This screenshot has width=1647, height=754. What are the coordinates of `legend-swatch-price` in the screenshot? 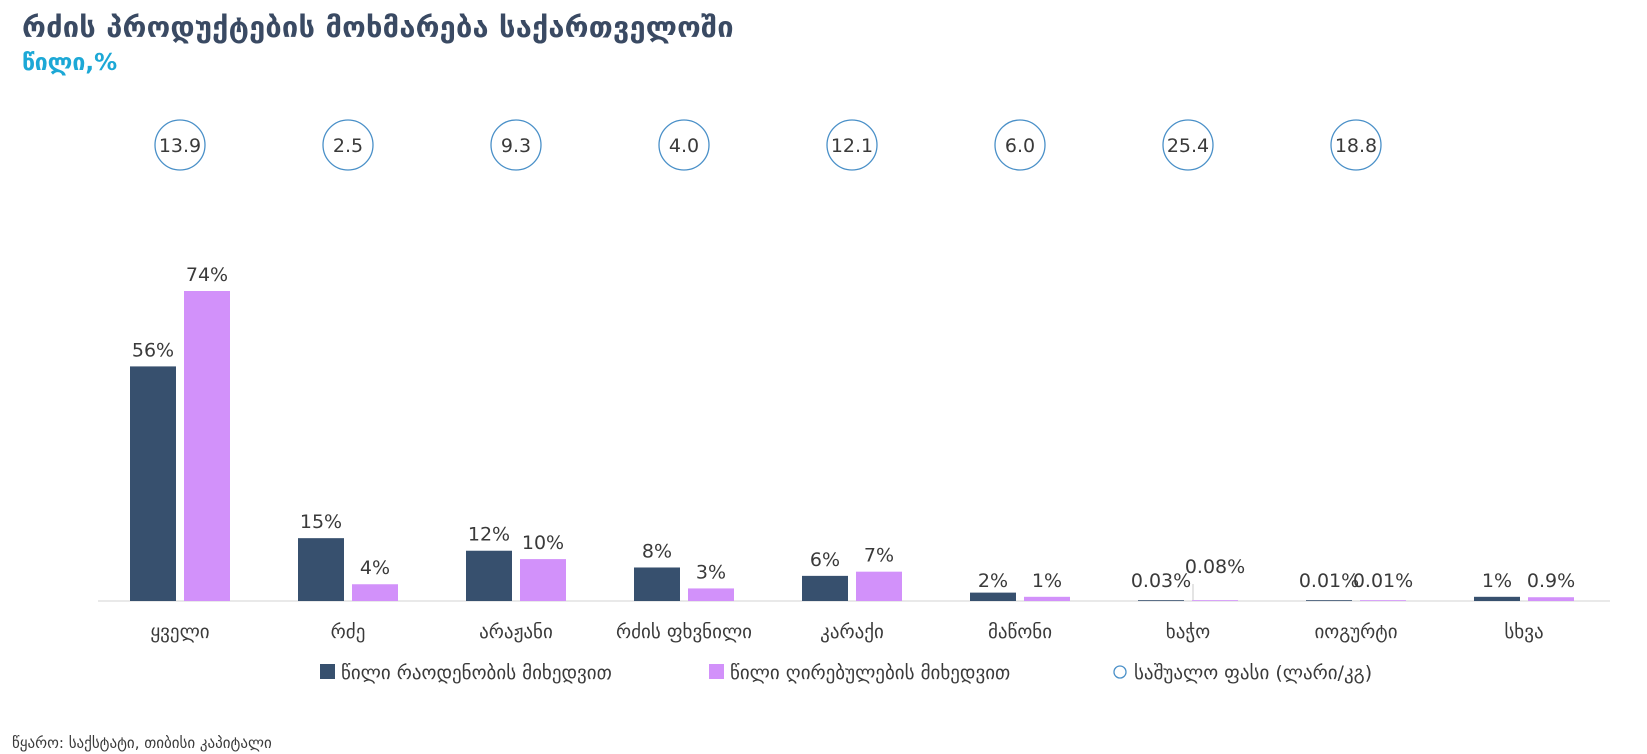 It's located at (1120, 672).